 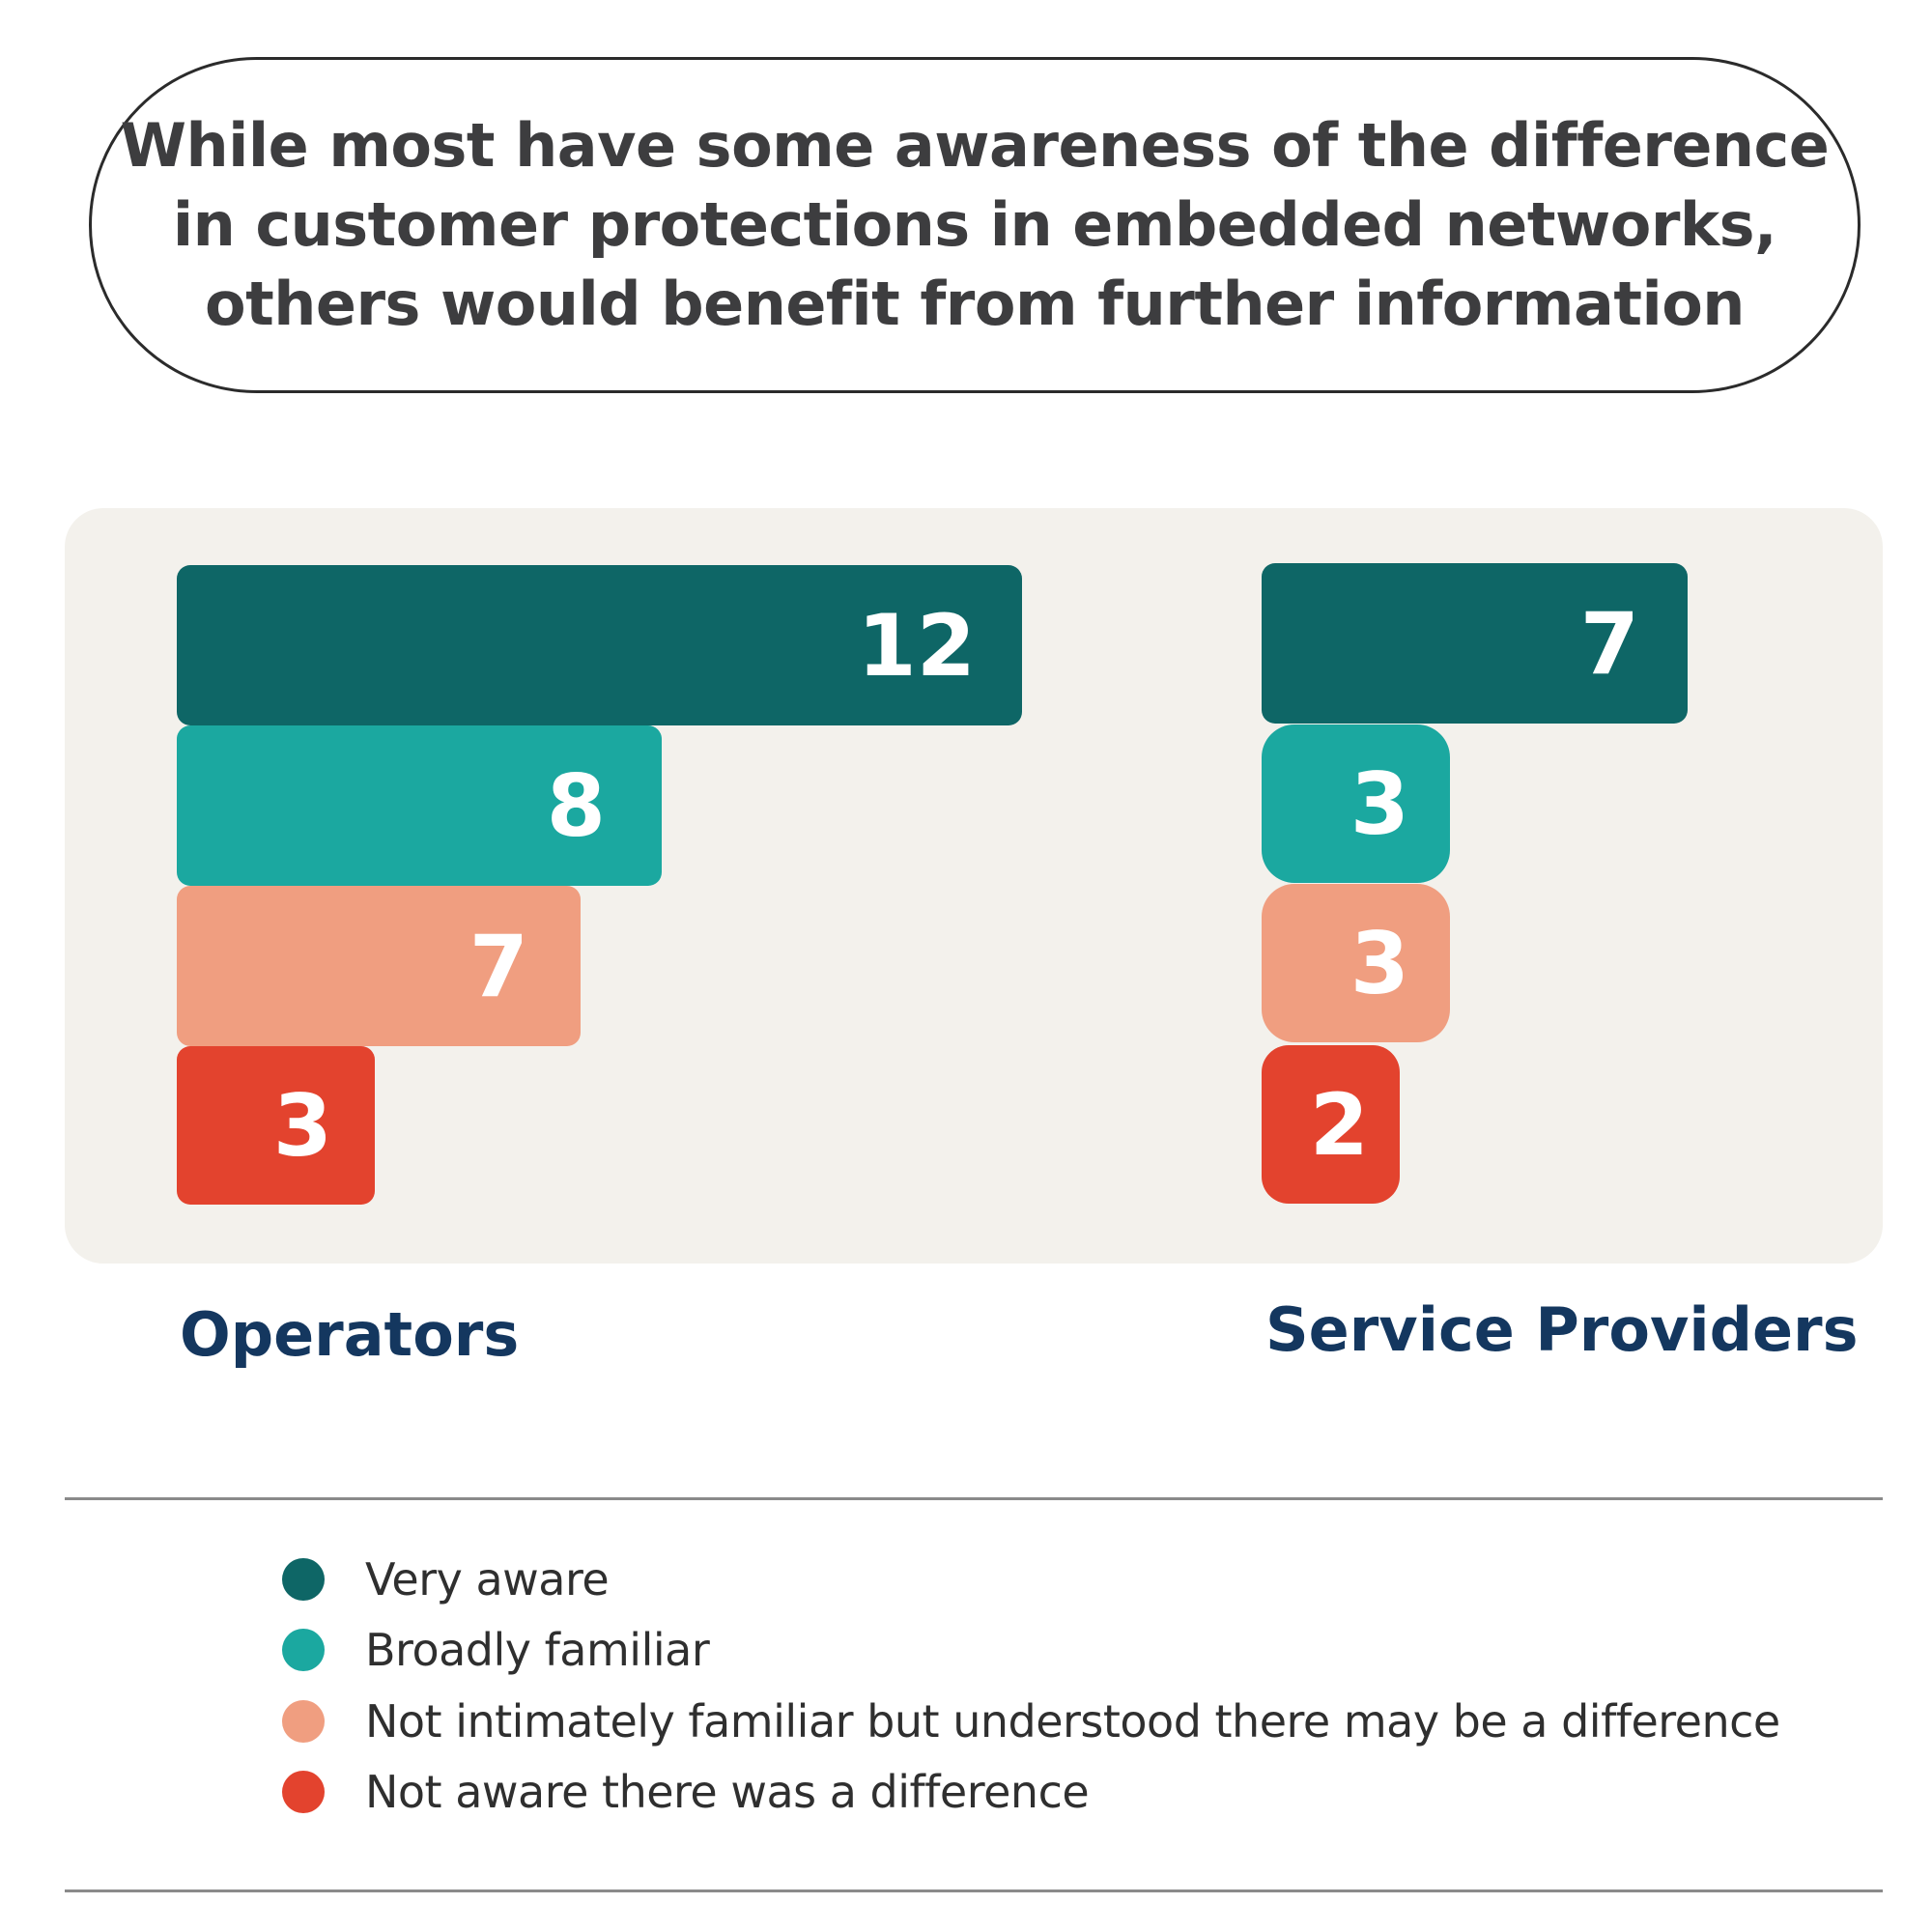 I want to click on bar-operators-broadly-familiar: 8, so click(x=419, y=805).